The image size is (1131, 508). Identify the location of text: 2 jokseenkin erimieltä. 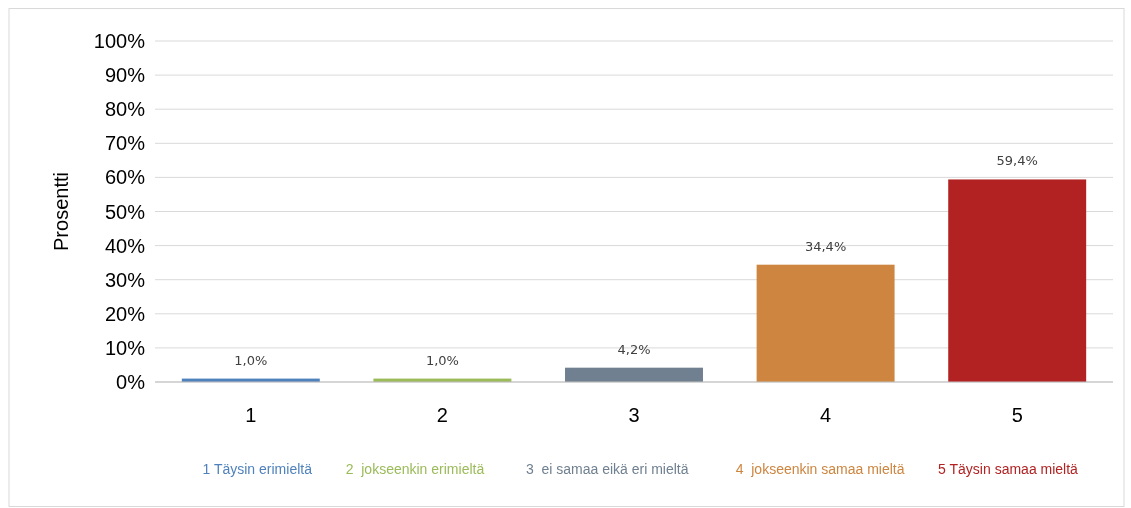
(415, 469).